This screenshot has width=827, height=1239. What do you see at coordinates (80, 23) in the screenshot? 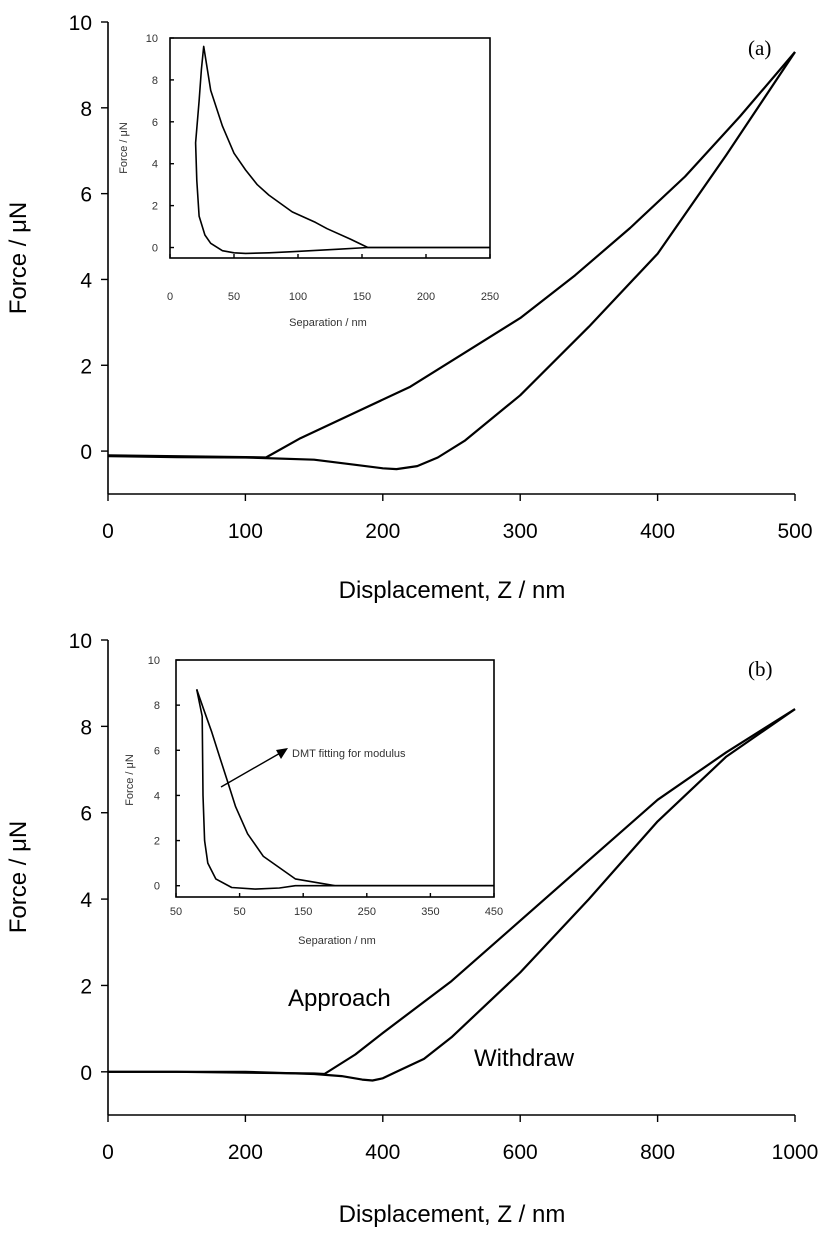
I see `panel-a-y-tick-label: 10` at bounding box center [80, 23].